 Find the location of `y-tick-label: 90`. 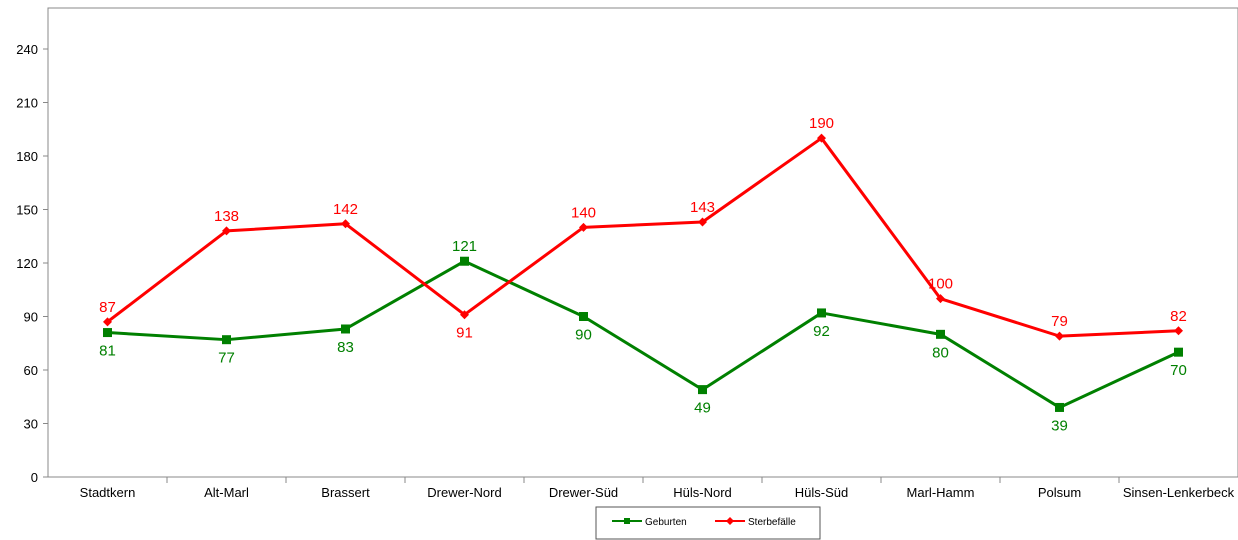

y-tick-label: 90 is located at coordinates (31, 317).